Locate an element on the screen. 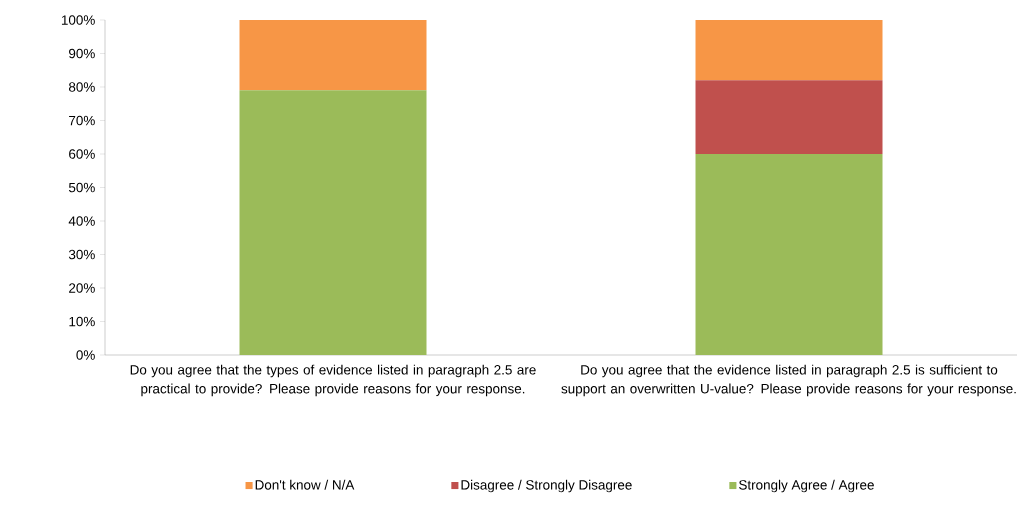 The image size is (1020, 523). y-tick-label: 60% is located at coordinates (82, 154).